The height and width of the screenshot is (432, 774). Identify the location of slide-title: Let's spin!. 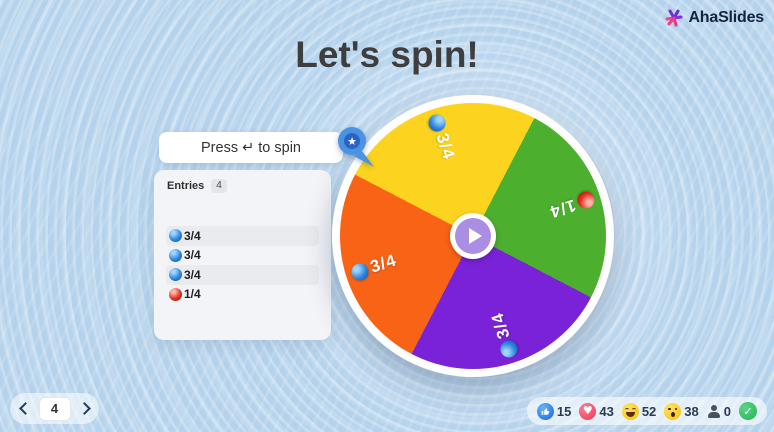
(387, 54).